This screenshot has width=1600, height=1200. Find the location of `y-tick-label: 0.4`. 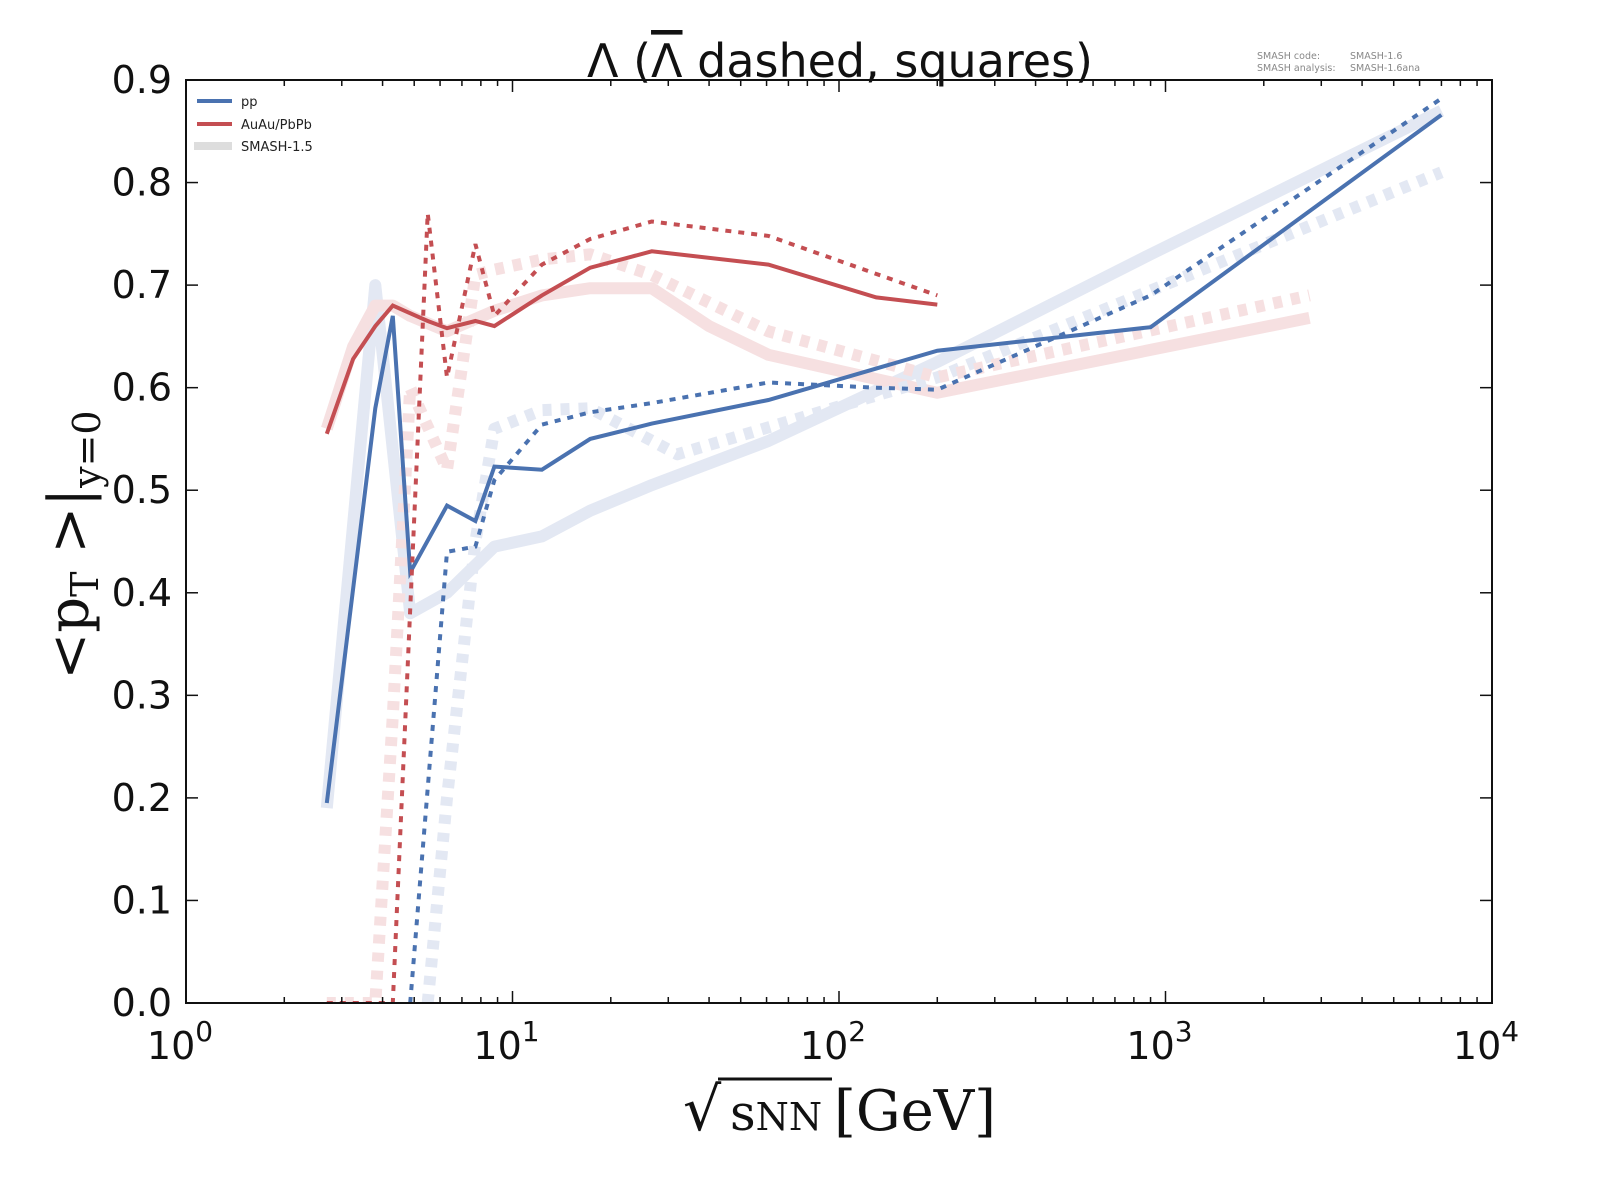

y-tick-label: 0.4 is located at coordinates (142, 593).